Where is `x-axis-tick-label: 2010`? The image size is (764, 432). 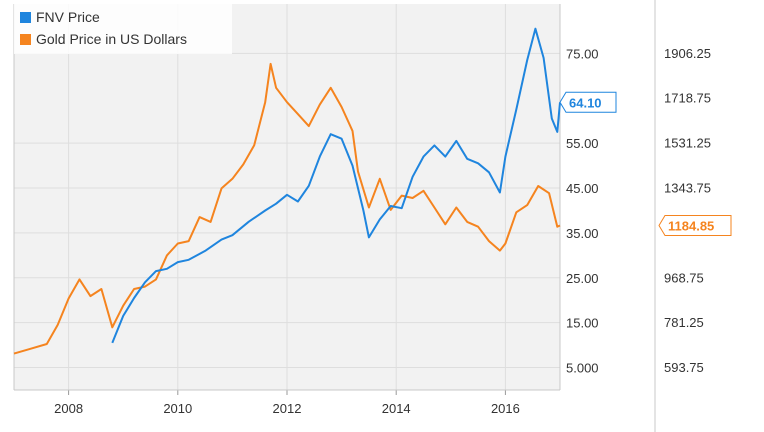
x-axis-tick-label: 2010 is located at coordinates (177, 408).